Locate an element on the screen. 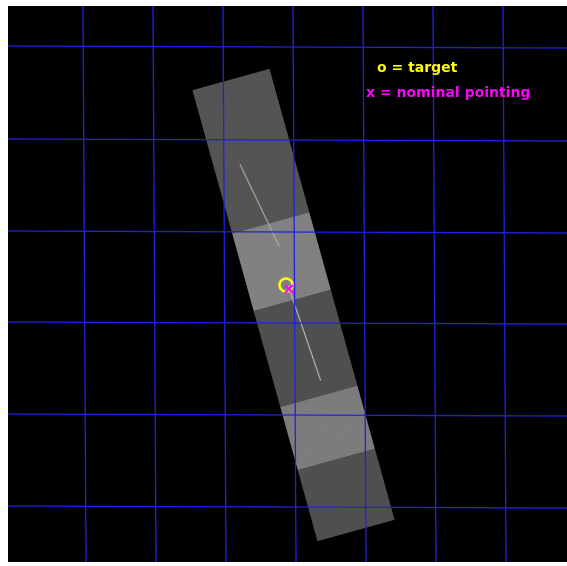 The width and height of the screenshot is (567, 566). target-legend: o = target is located at coordinates (417, 68).